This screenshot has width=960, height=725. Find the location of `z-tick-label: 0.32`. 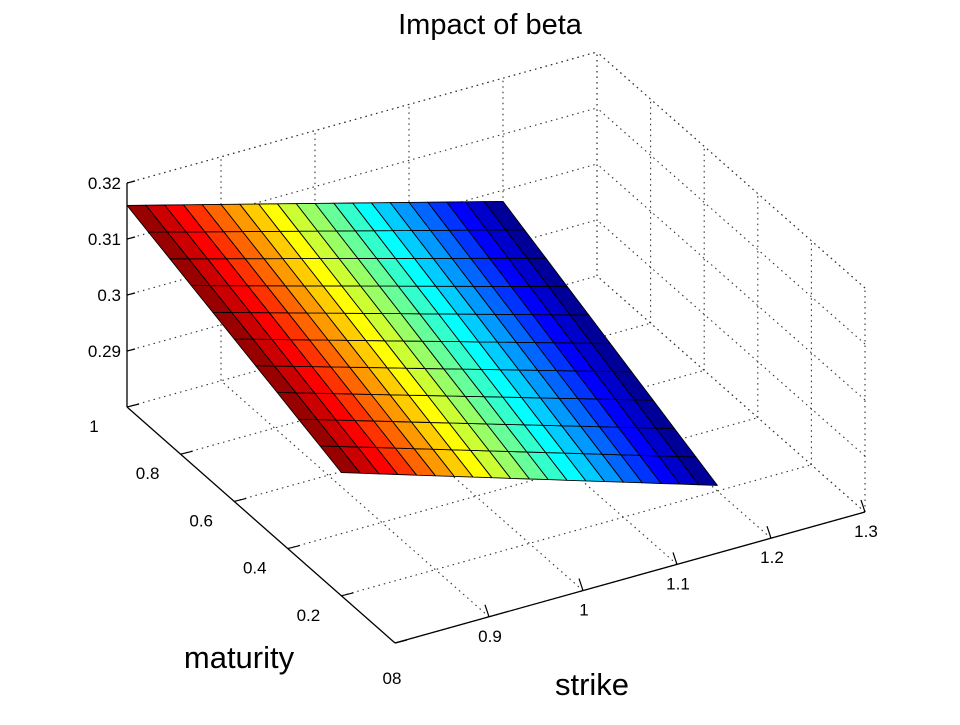

z-tick-label: 0.32 is located at coordinates (104, 183).